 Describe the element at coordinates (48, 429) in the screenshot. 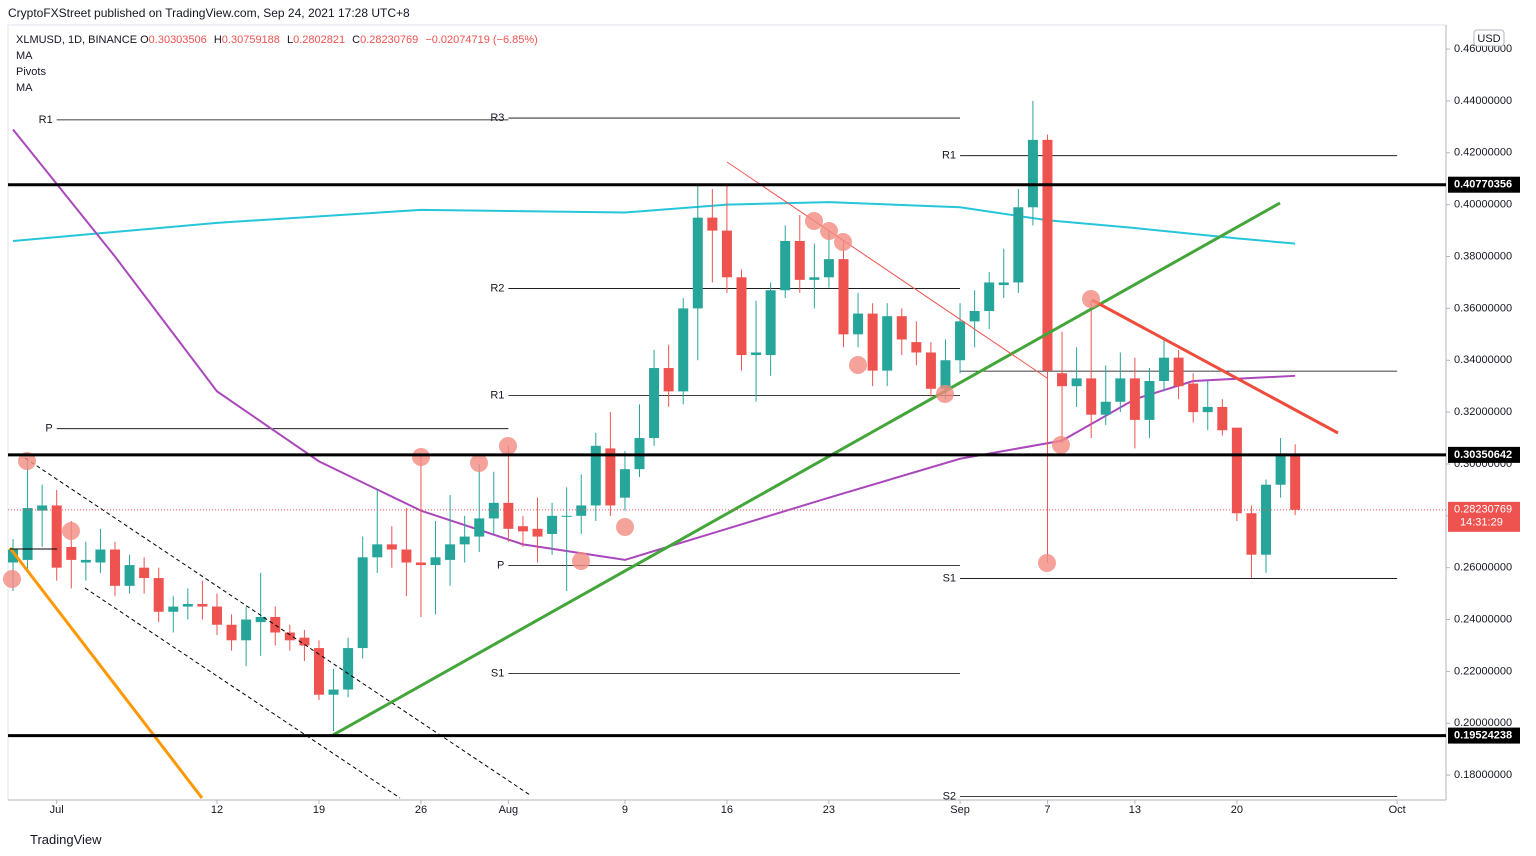

I see `pivot-label: P` at that location.